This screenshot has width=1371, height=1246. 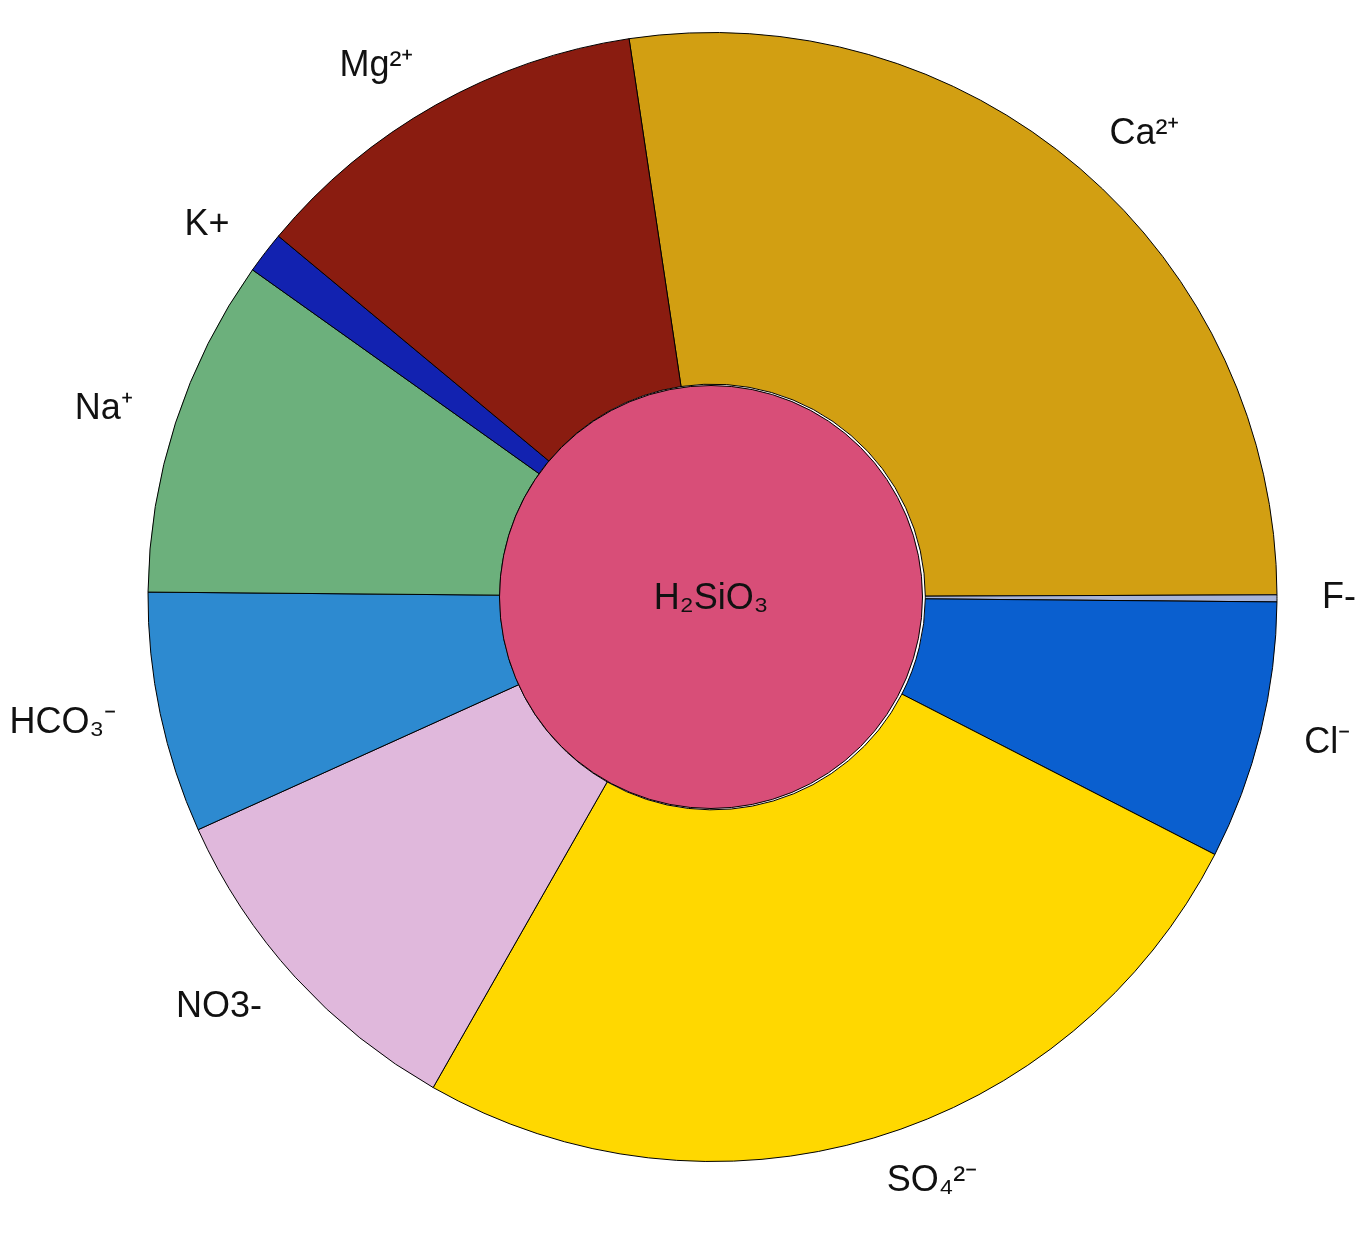 I want to click on slice-label: Mg²⁺, so click(x=376, y=63).